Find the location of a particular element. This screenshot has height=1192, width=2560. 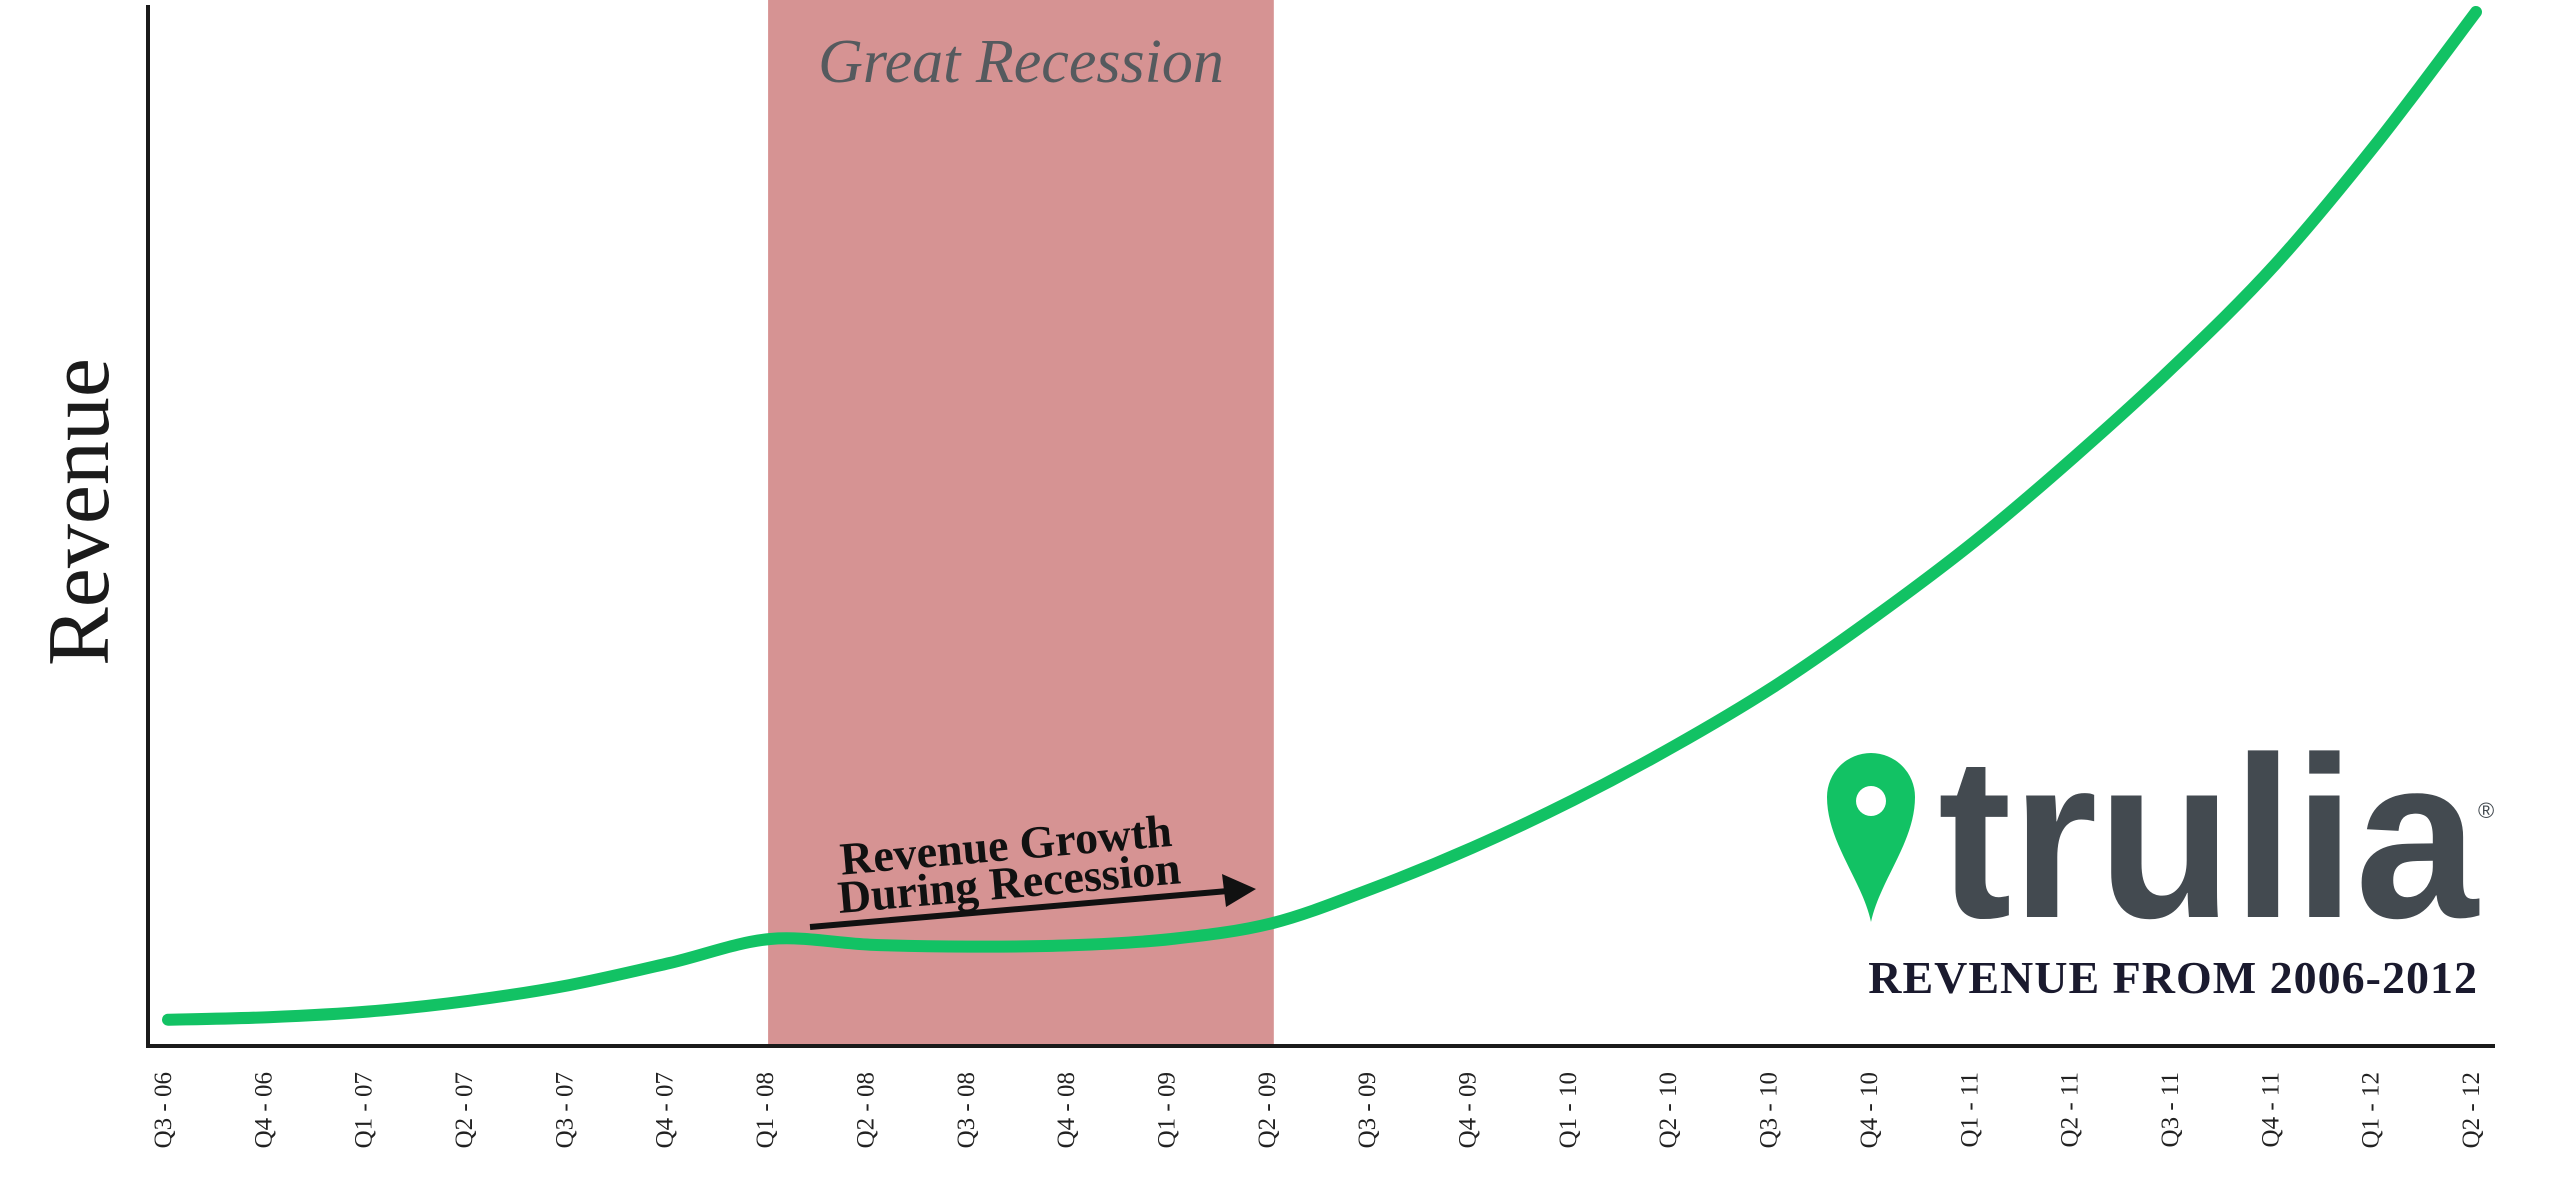

x-tick-label: Q3 - 11 is located at coordinates (2170, 1109).